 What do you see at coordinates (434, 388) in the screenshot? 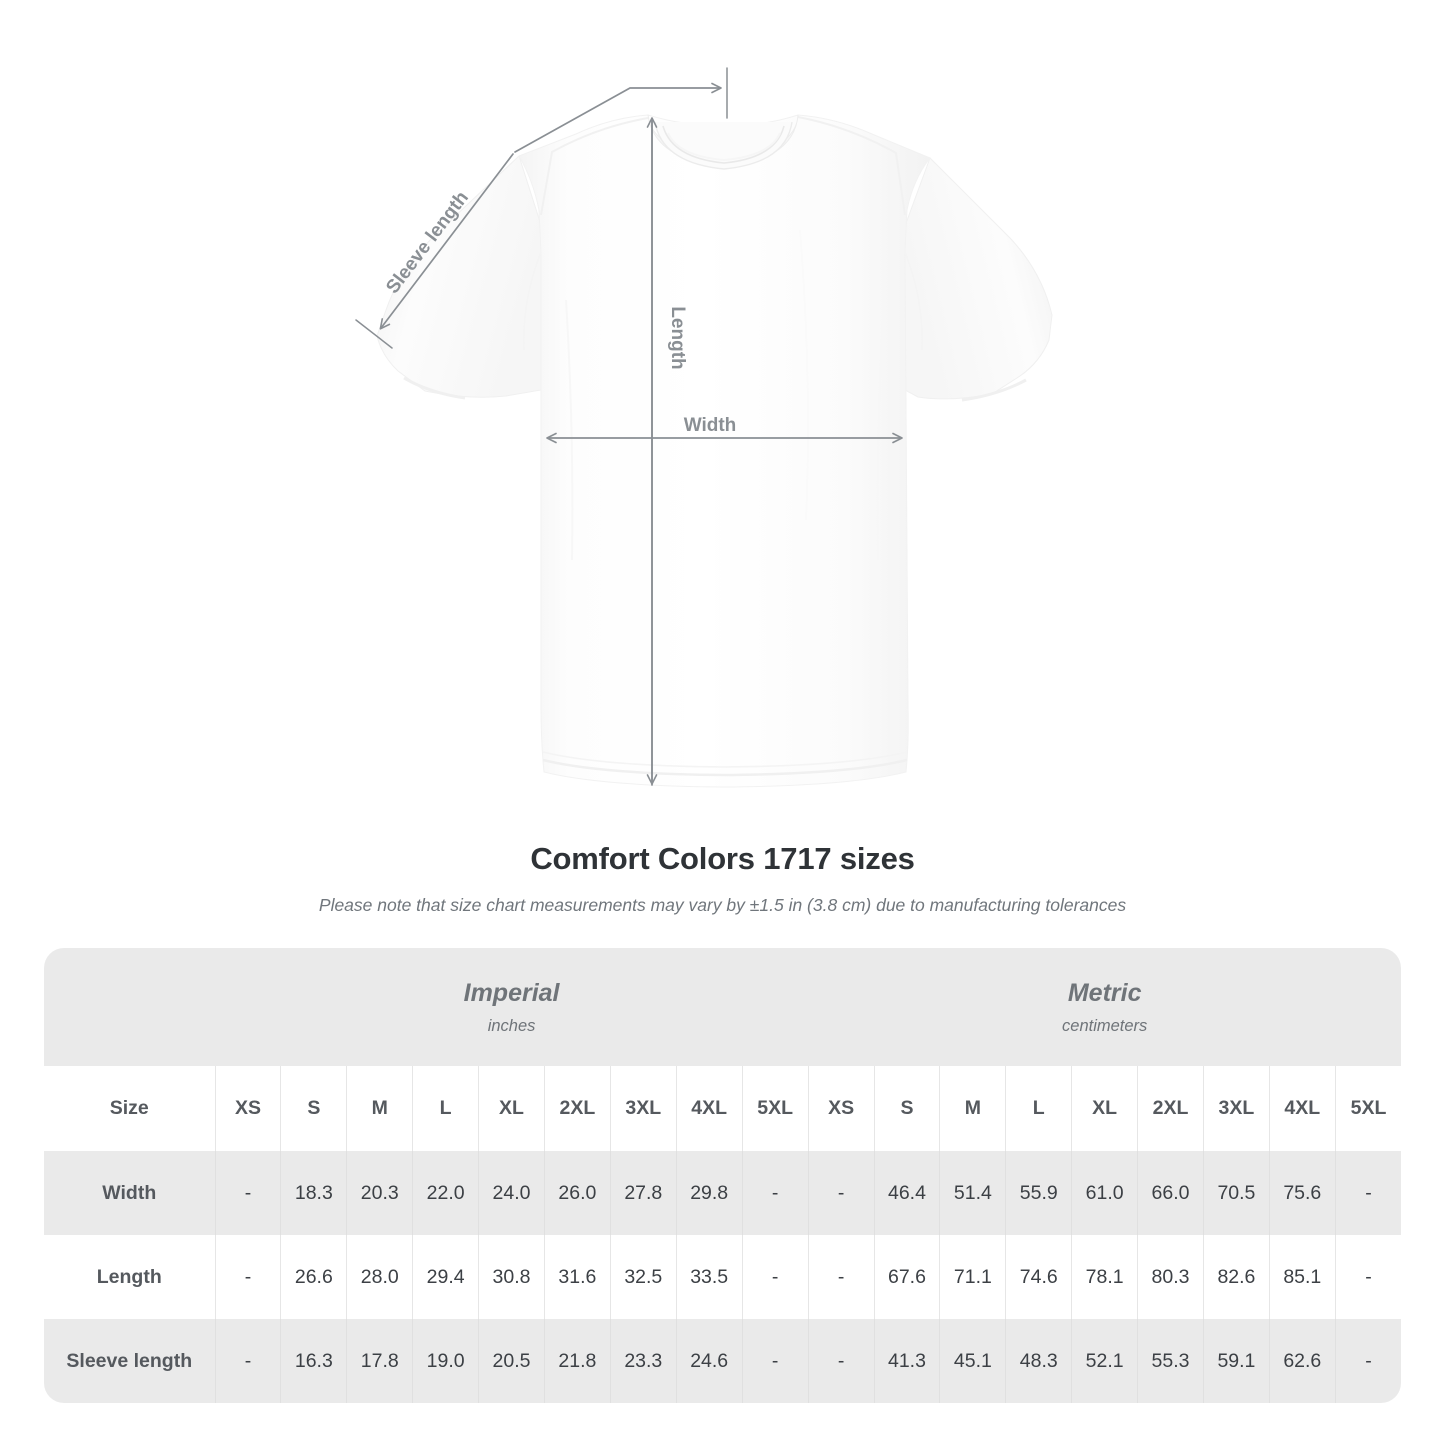
I see `left-sleeve-hem` at bounding box center [434, 388].